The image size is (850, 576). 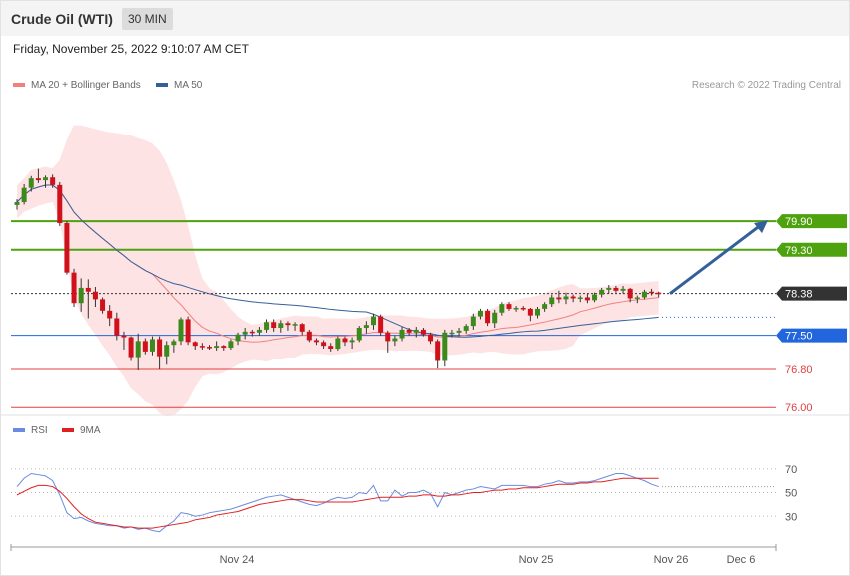 I want to click on level-tag-support: 76.00, so click(x=799, y=408).